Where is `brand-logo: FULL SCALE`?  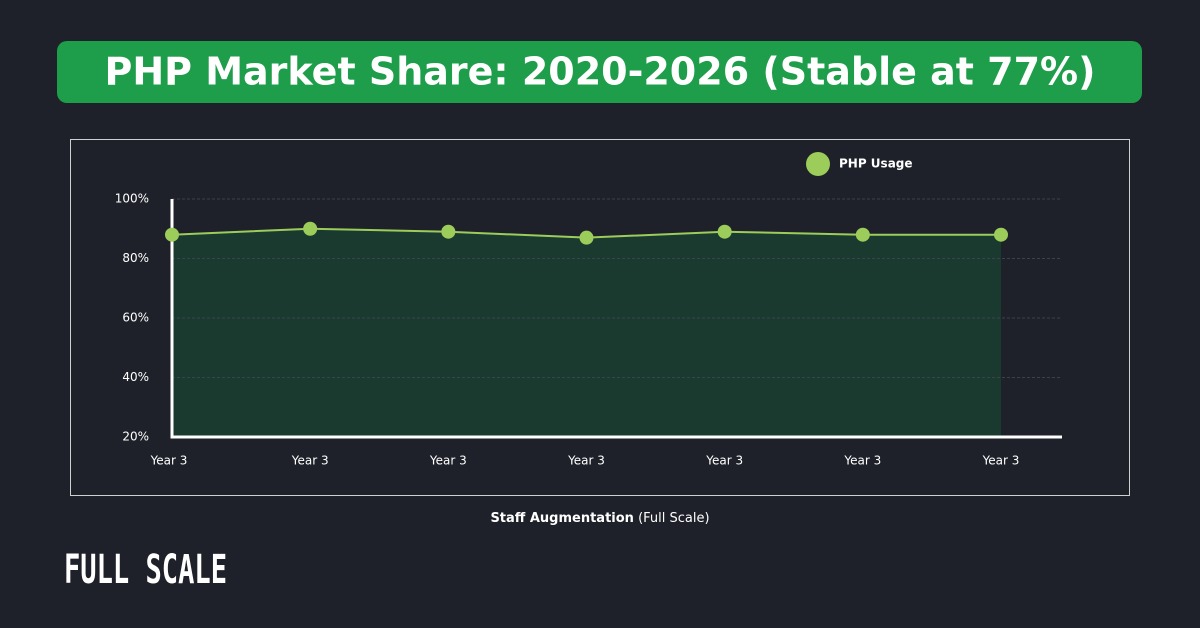
brand-logo: FULL SCALE is located at coordinates (145, 570).